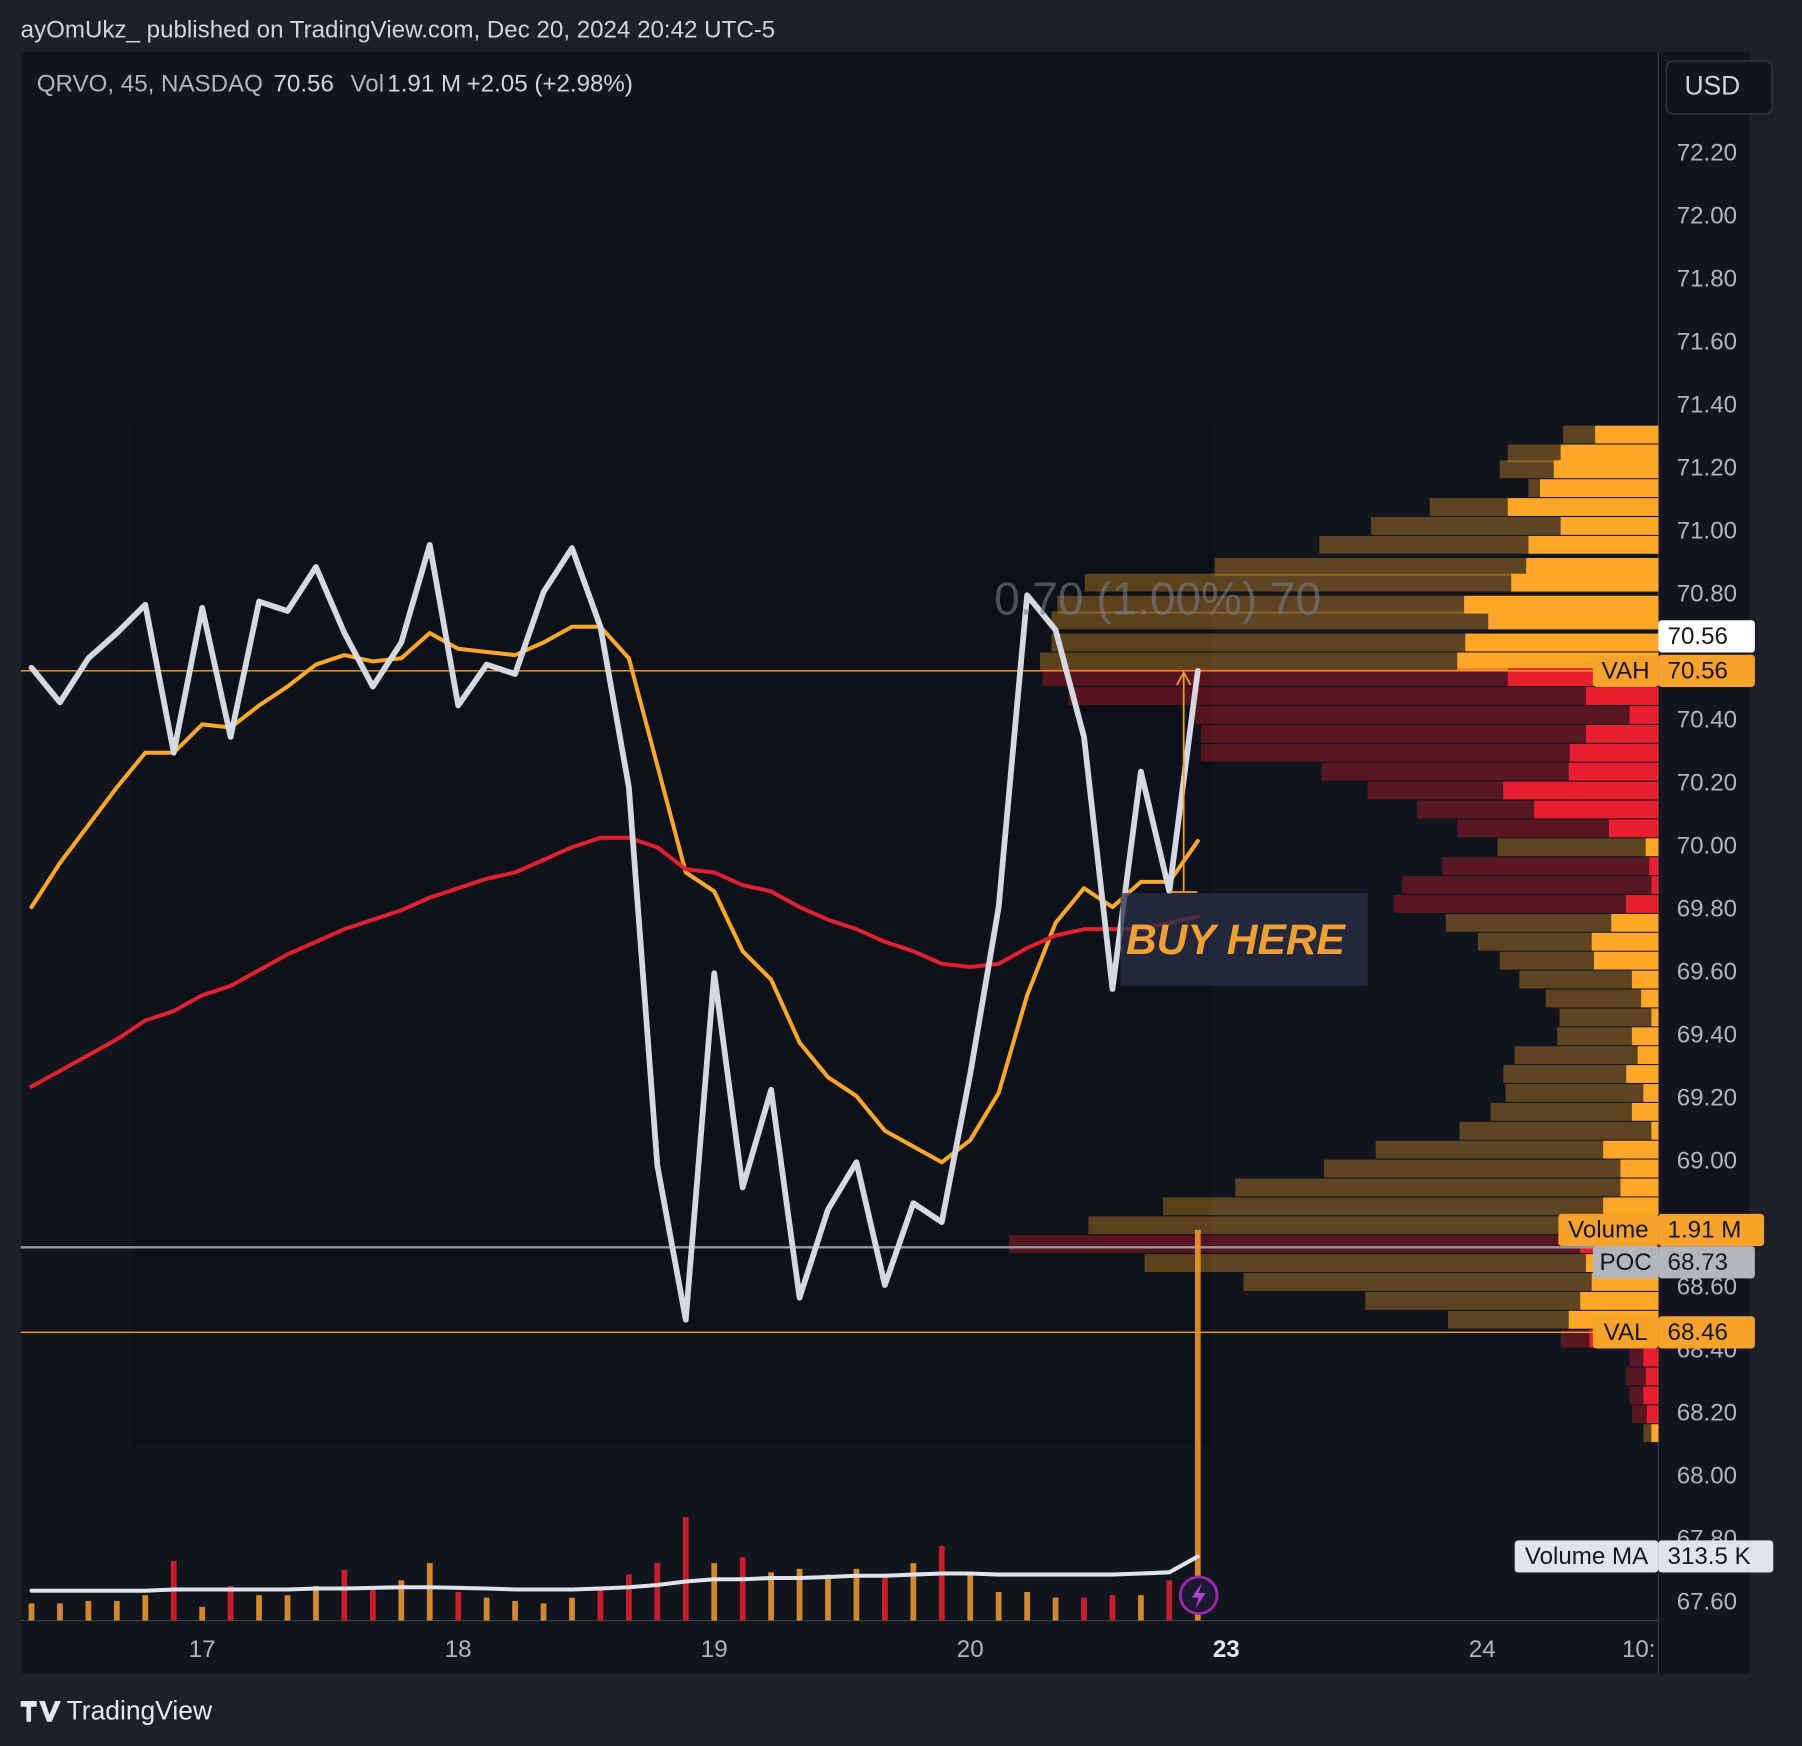 This screenshot has height=1746, width=1802. Describe the element at coordinates (1698, 1262) in the screenshot. I see `poc-value: 68.73` at that location.